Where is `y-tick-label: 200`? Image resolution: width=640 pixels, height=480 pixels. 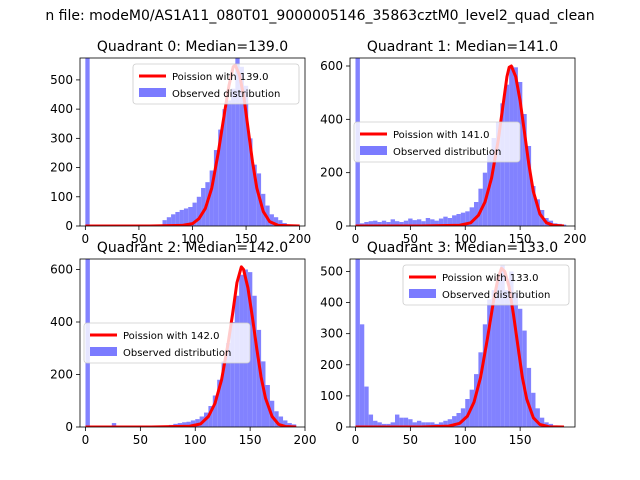 y-tick-label: 200 is located at coordinates (61, 168).